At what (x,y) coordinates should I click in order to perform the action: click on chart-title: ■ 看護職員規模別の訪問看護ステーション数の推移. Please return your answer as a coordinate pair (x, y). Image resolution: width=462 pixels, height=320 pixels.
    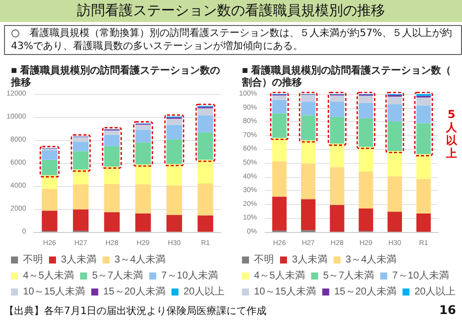
    Looking at the image, I should click on (115, 76).